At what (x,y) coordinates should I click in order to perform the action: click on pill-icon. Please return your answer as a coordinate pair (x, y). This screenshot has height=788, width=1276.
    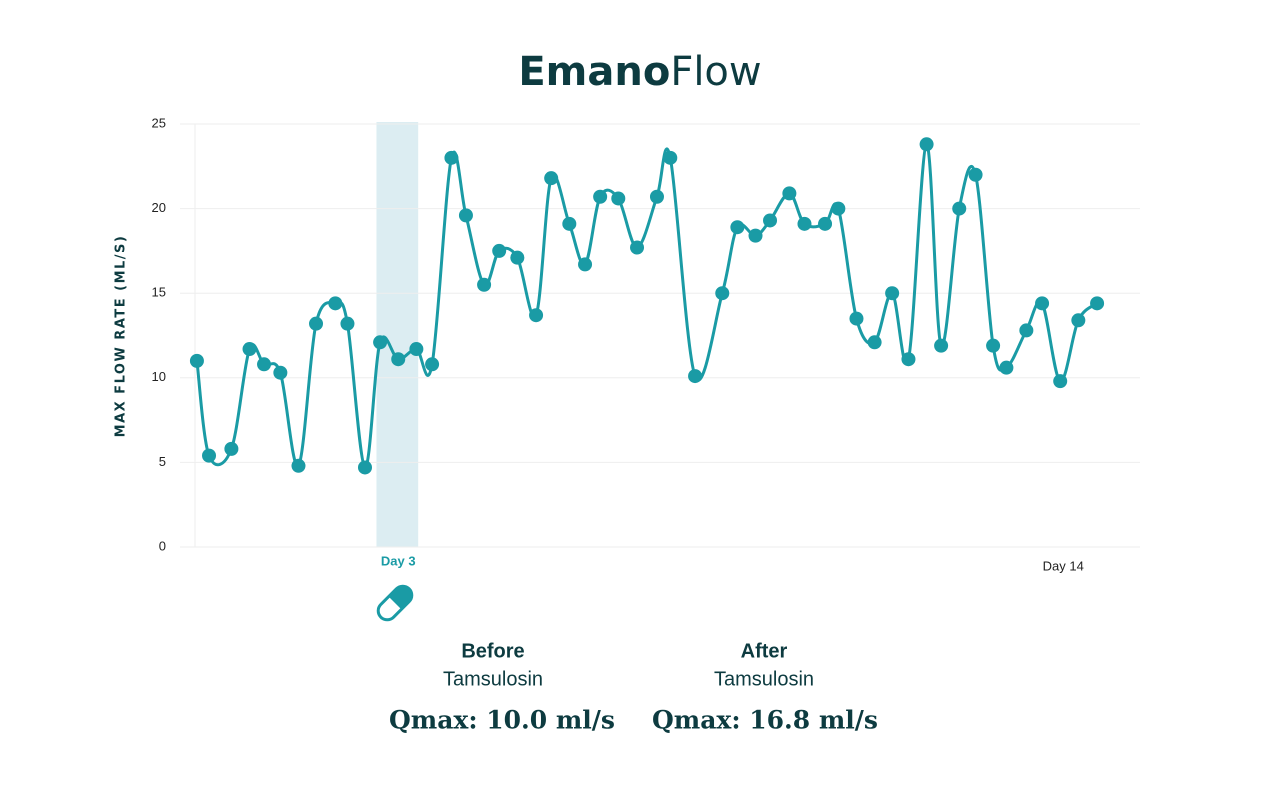
    Looking at the image, I should click on (395, 603).